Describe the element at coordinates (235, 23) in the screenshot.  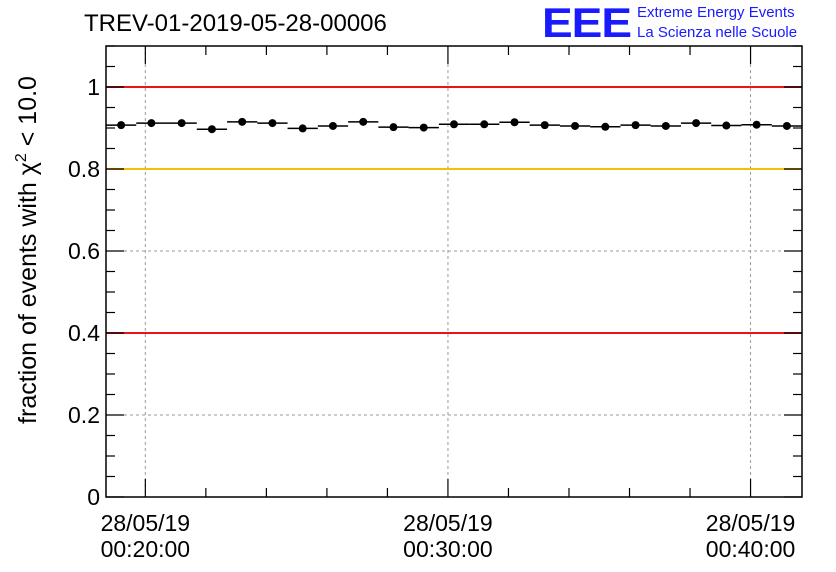
I see `chart-title: TREV-01-2019-05-28-00006` at that location.